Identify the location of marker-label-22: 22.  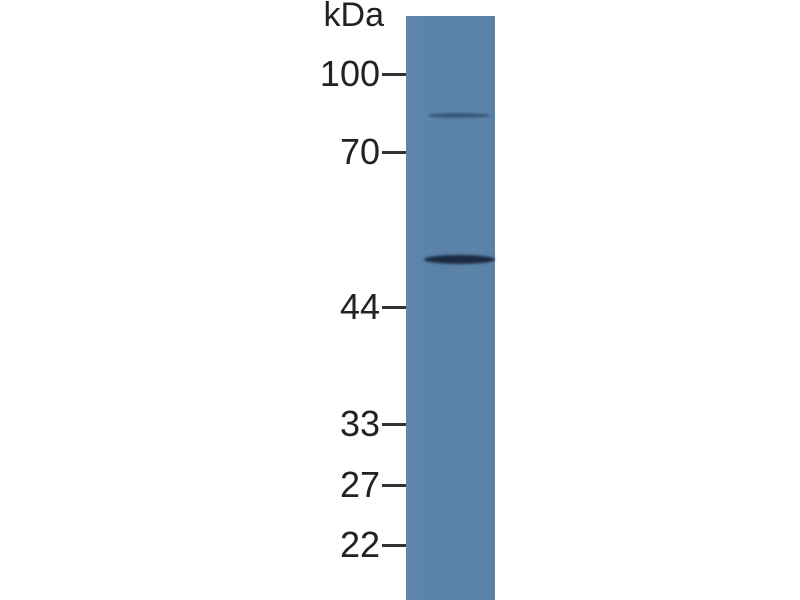
(359, 544).